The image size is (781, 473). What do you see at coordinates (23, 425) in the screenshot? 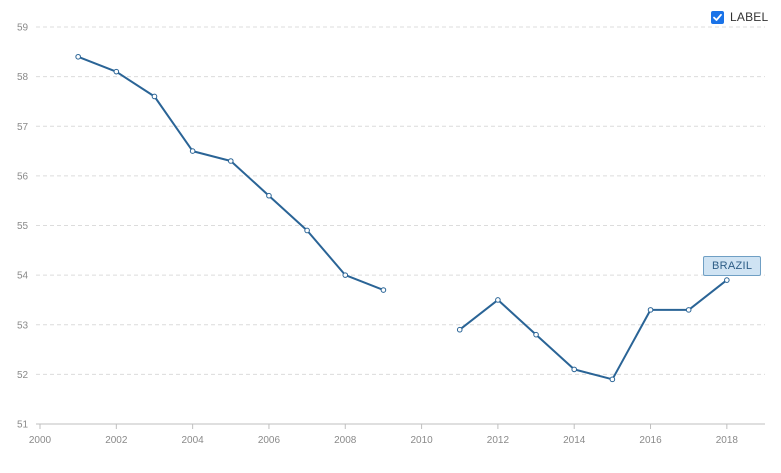
I see `y-tick-label: 51` at bounding box center [23, 425].